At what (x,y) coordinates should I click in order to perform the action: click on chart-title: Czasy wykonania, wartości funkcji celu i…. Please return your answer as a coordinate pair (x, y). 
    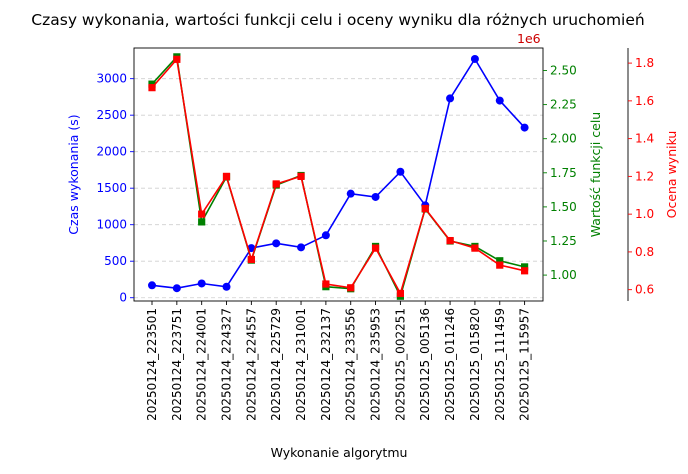
    Looking at the image, I should click on (337, 20).